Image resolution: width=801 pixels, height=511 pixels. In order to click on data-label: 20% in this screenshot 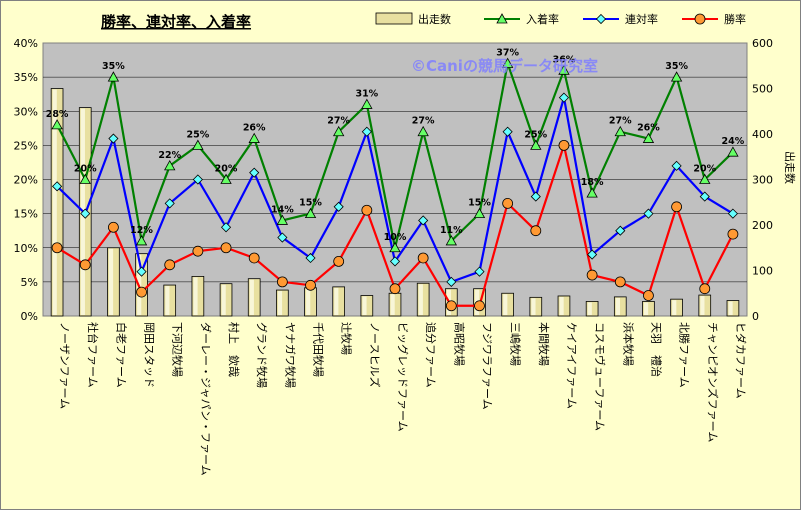, I will do `click(226, 169)`.